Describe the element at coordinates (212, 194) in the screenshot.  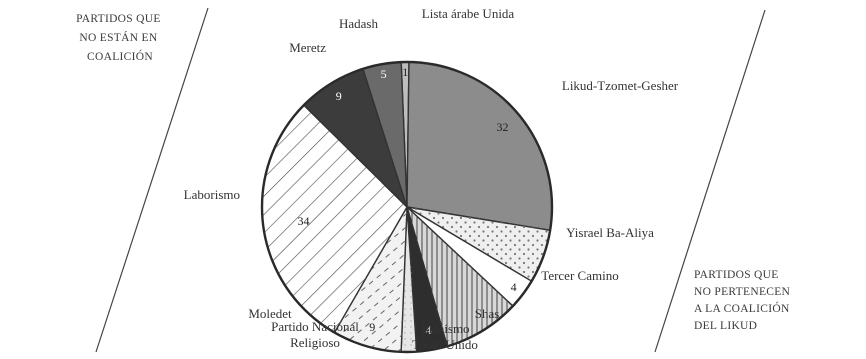
I see `slice-label-laborismo: Laborismo` at that location.